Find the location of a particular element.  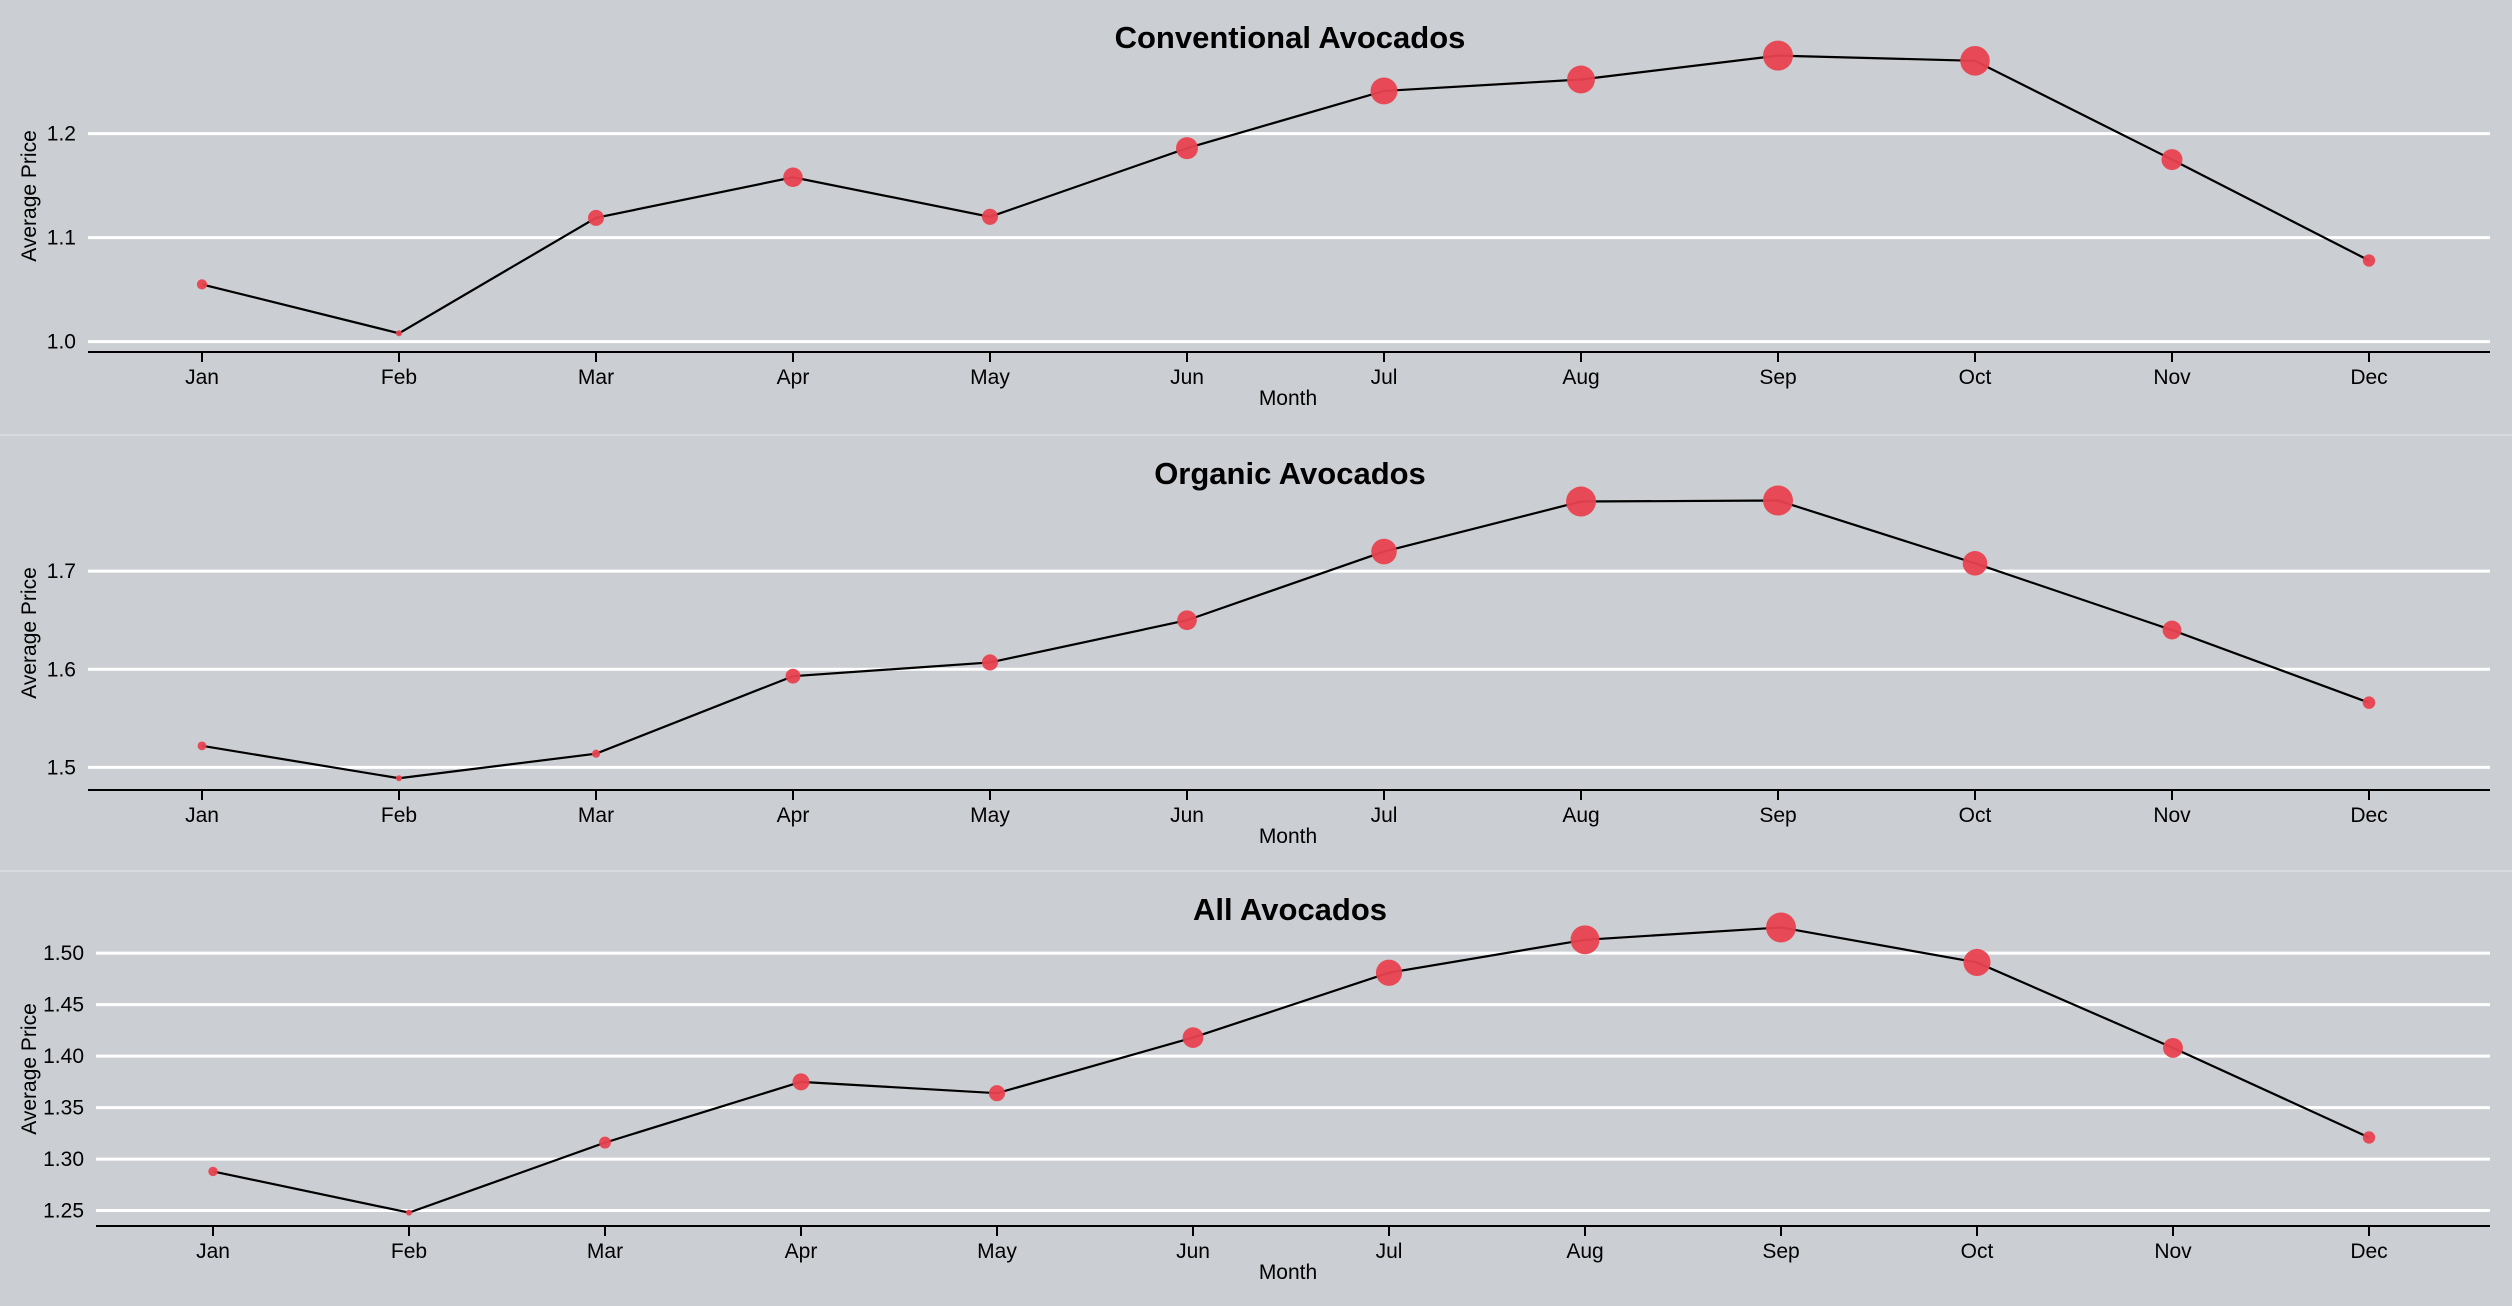

y-tick-label: 1.25 is located at coordinates (63, 1211).